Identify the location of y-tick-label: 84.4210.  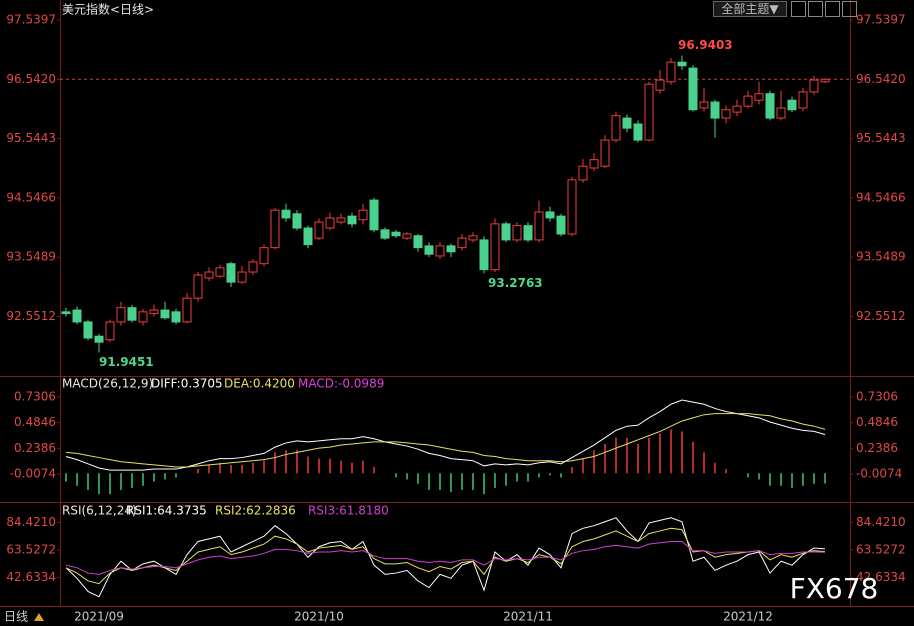
(31, 522).